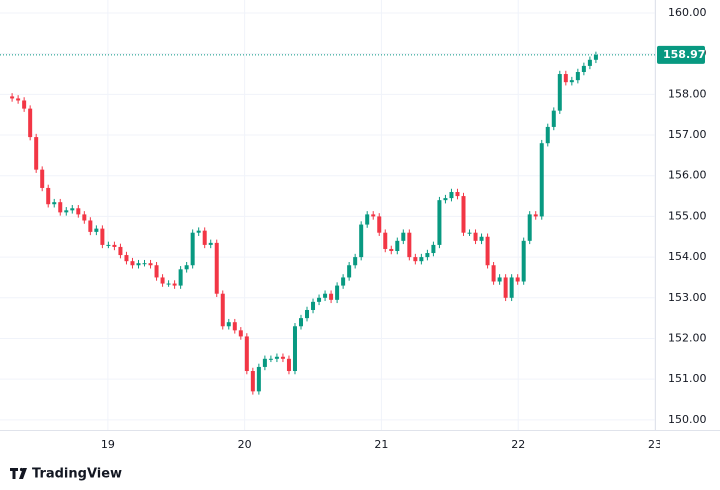  Describe the element at coordinates (687, 12) in the screenshot. I see `y-tick-label: 160.00` at that location.